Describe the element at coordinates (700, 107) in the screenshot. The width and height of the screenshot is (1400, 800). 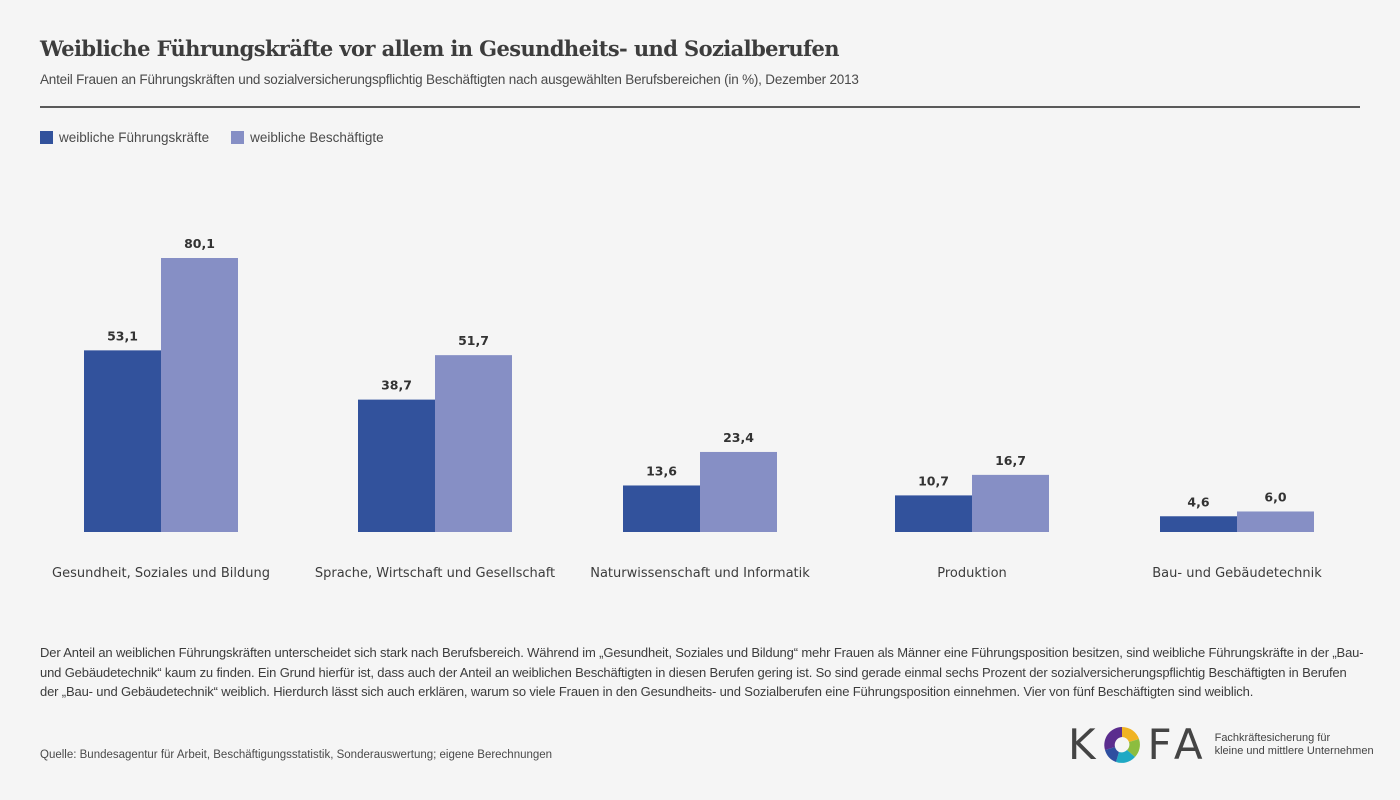
I see `header-divider` at that location.